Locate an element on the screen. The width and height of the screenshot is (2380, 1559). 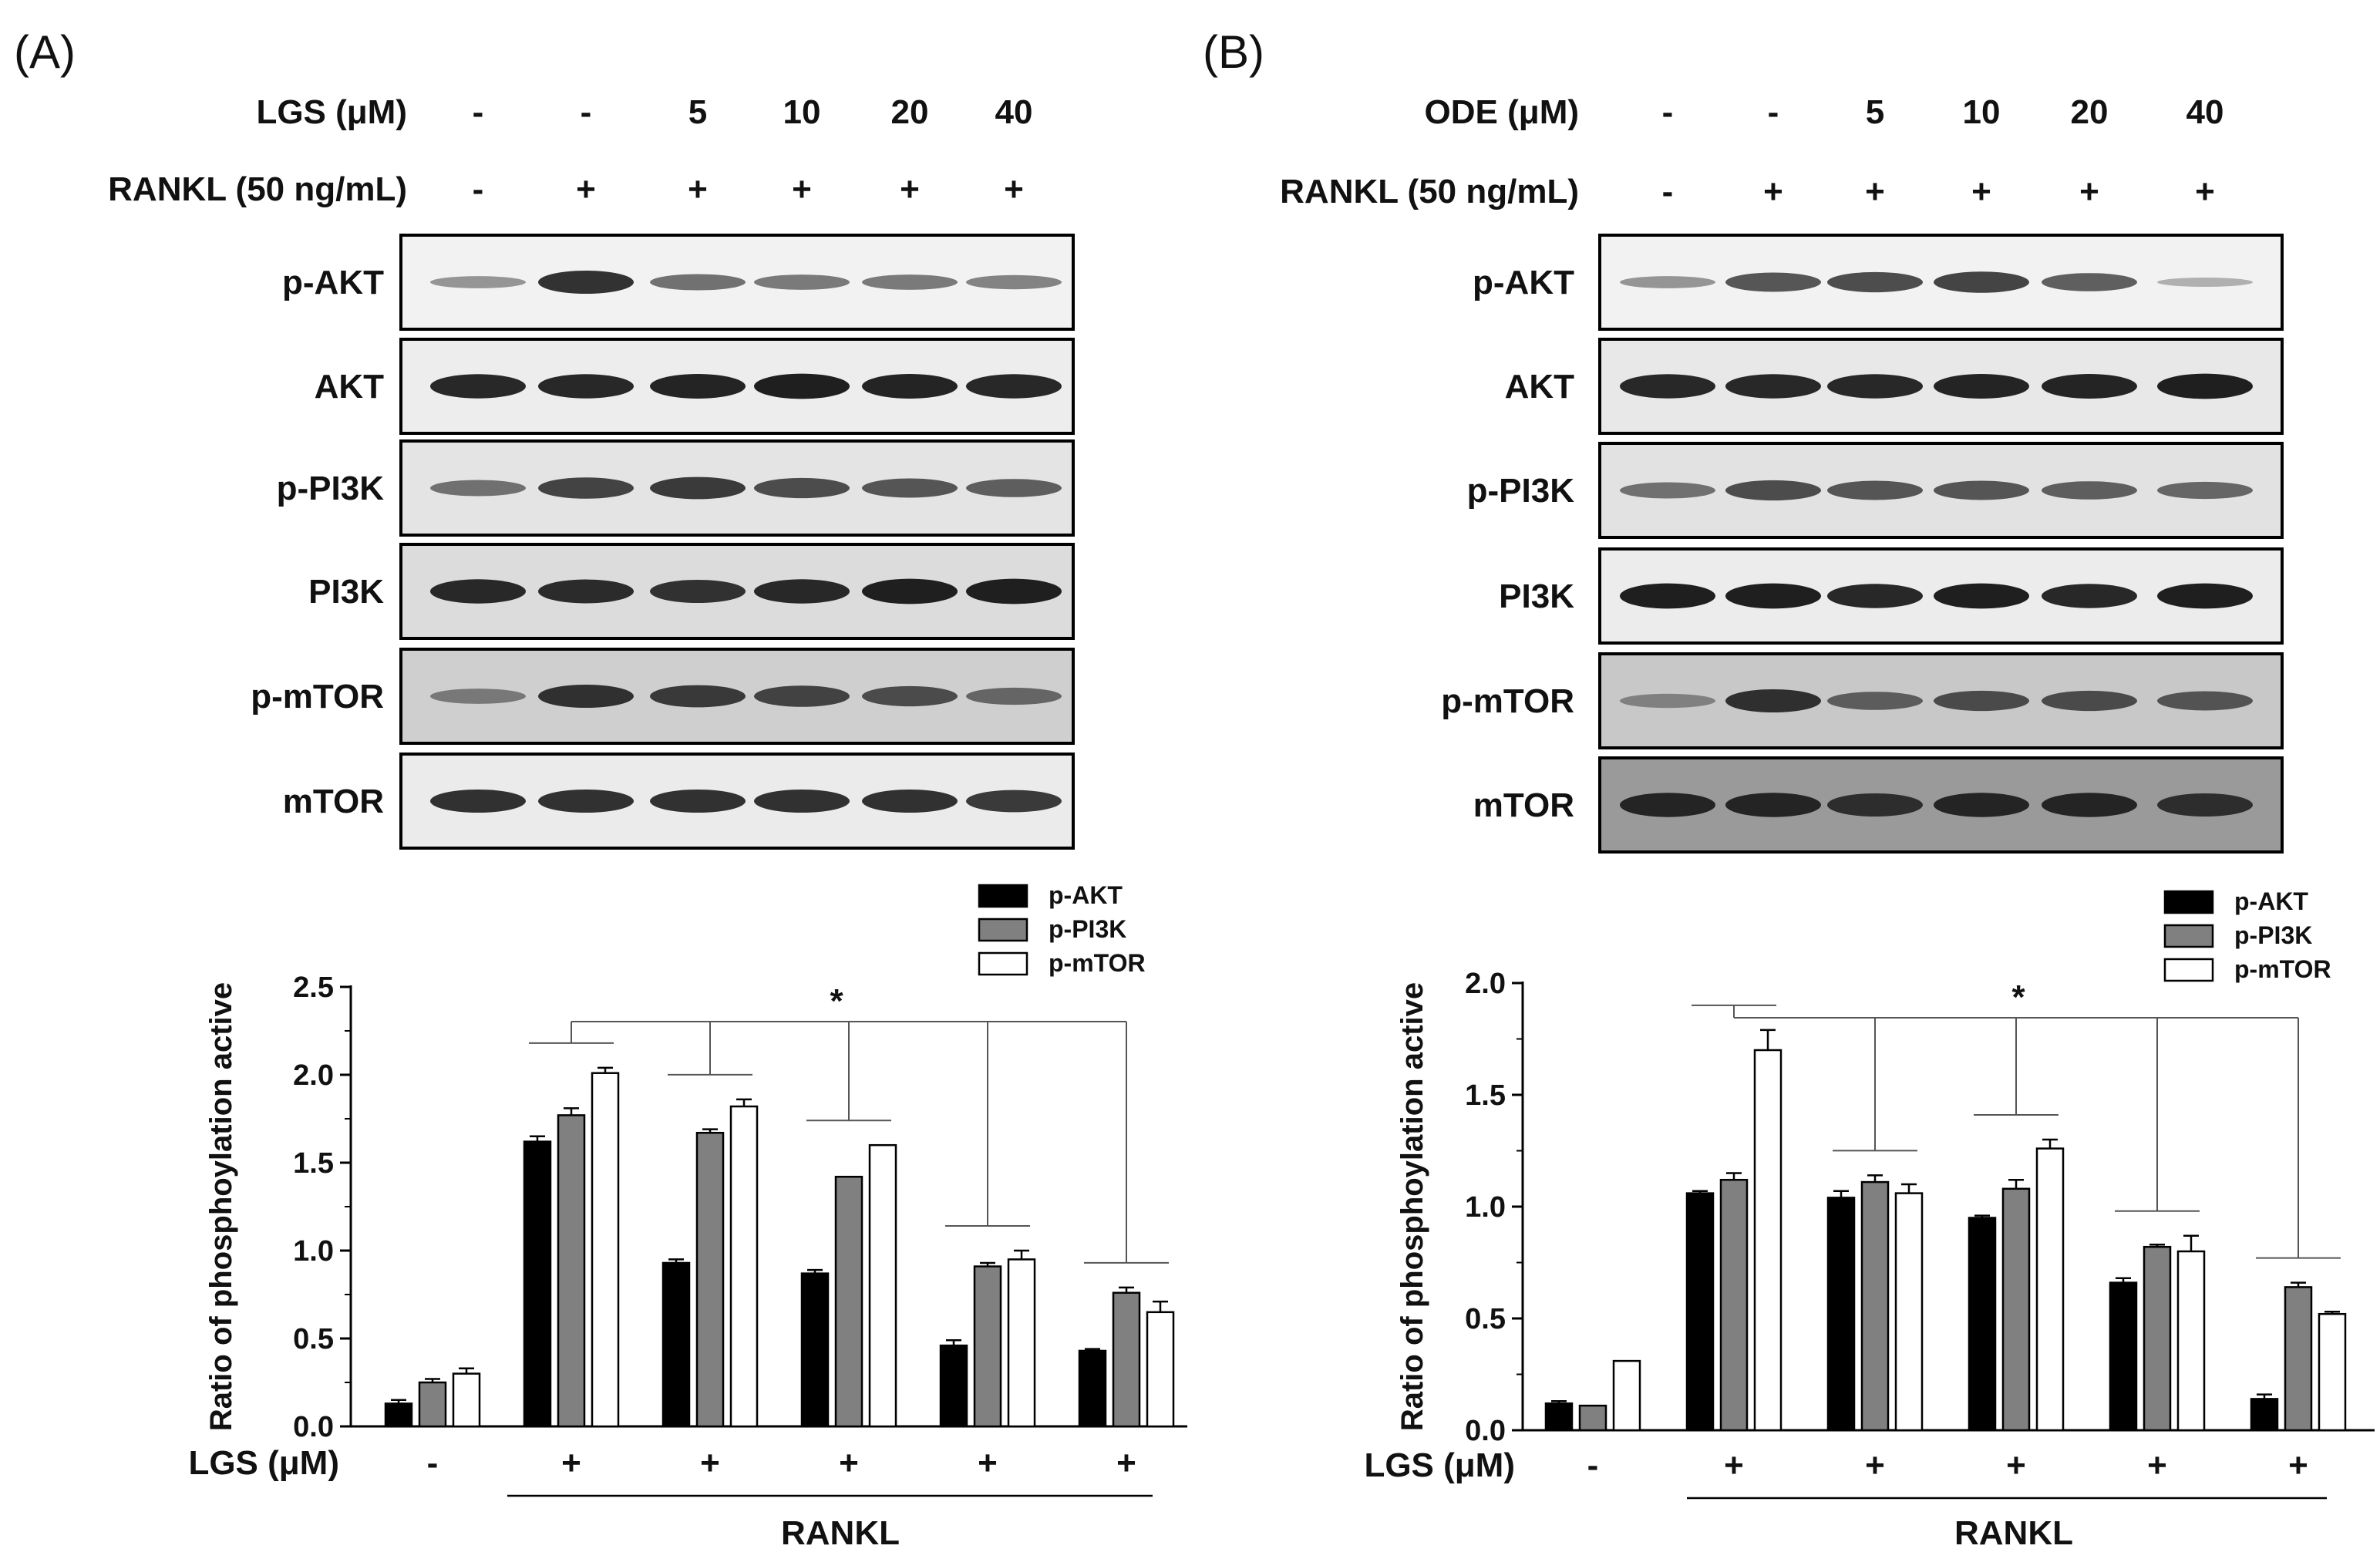
blot-akt: AKT is located at coordinates (1895, 386).